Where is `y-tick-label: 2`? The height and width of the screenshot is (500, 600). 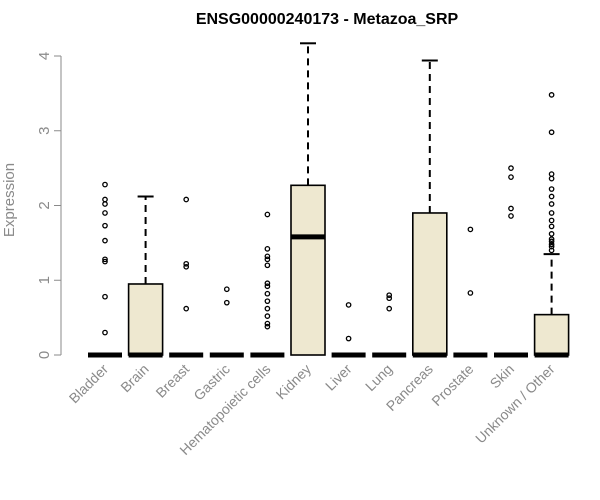 y-tick-label: 2 is located at coordinates (44, 205).